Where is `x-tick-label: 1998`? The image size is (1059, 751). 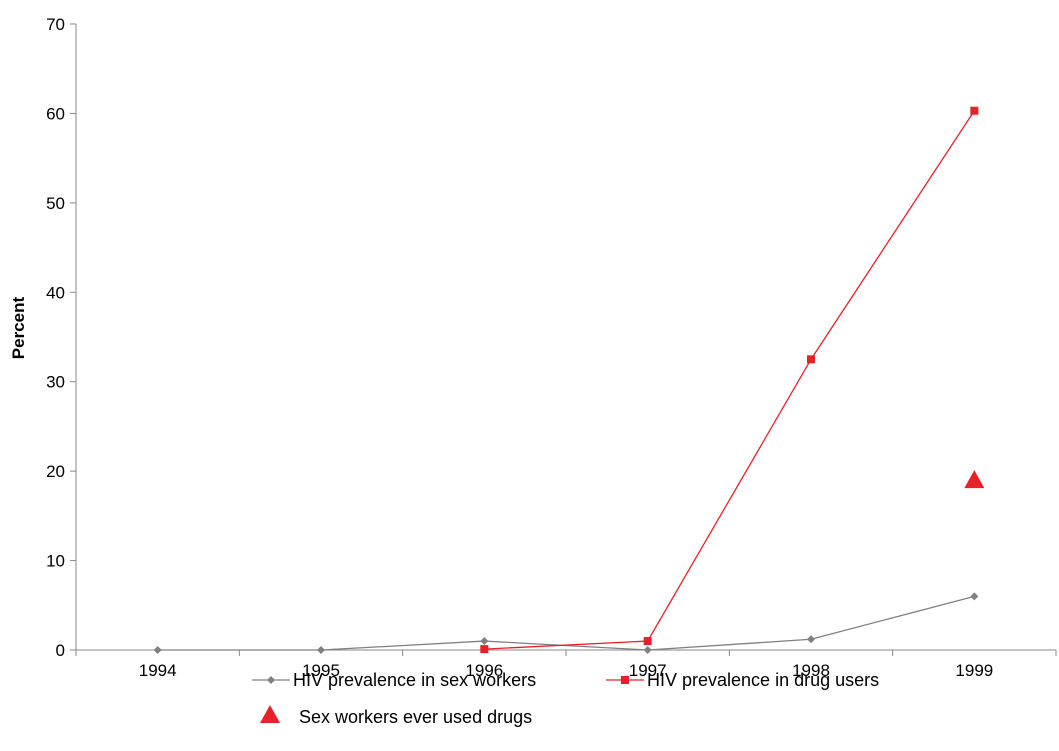
x-tick-label: 1998 is located at coordinates (811, 670).